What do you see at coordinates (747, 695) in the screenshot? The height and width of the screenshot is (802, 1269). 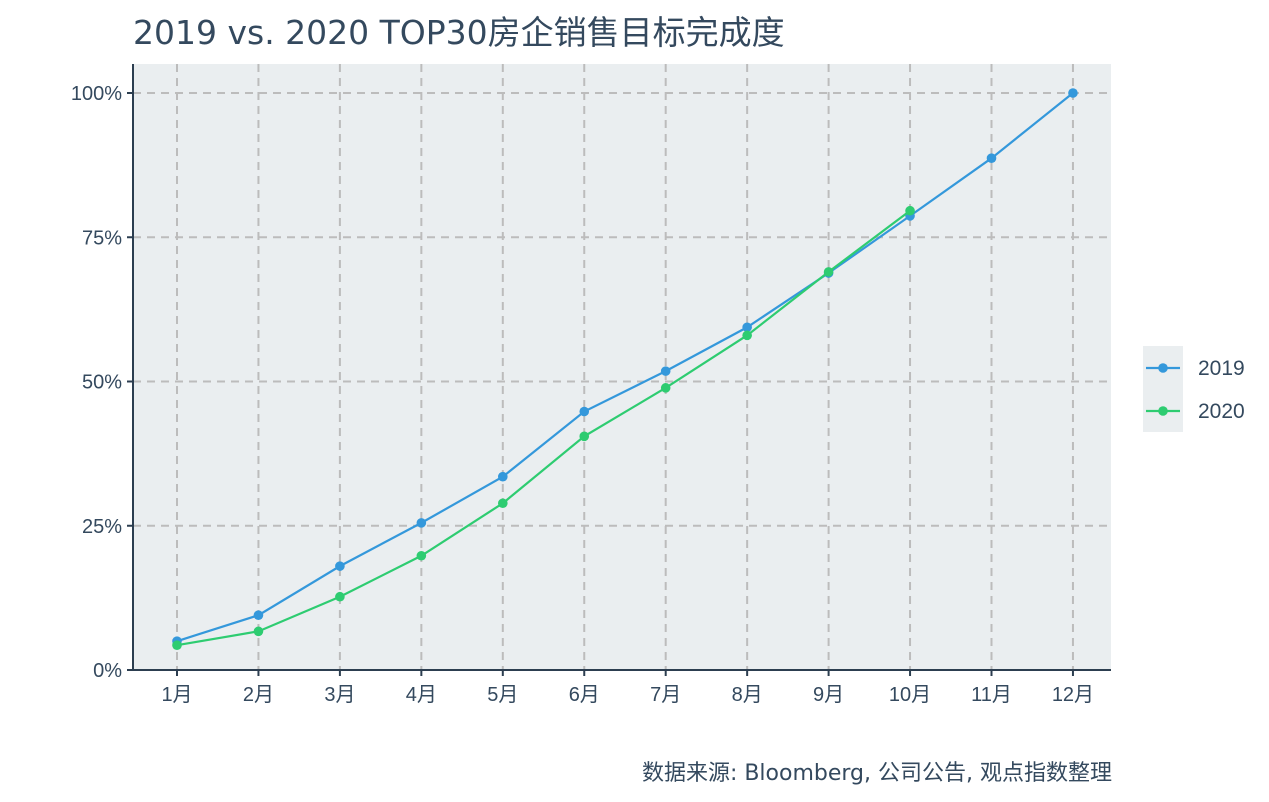 I see `x-tick-label: 8月` at bounding box center [747, 695].